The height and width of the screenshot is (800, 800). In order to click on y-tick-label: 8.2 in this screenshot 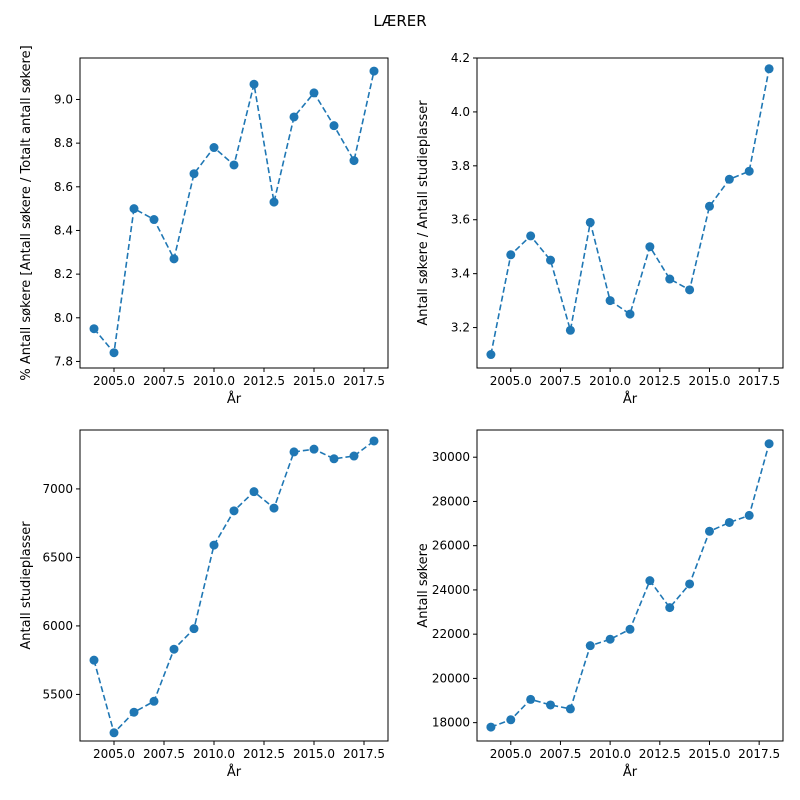, I will do `click(63, 274)`.